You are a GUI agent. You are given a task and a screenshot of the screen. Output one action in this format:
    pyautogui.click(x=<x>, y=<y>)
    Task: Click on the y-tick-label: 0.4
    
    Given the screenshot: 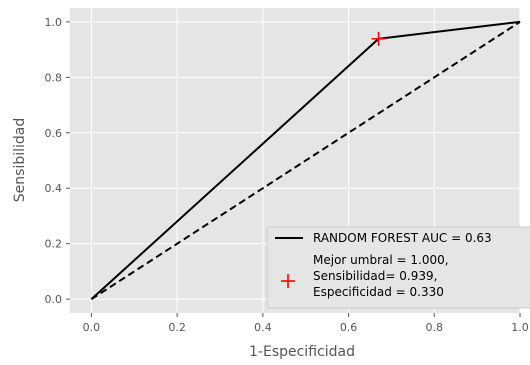 What is the action you would take?
    pyautogui.click(x=54, y=188)
    